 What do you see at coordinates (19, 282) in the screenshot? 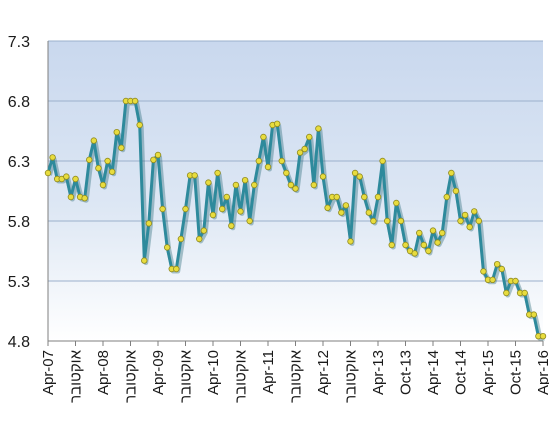
I see `y-tick-label: 5.3` at bounding box center [19, 282].